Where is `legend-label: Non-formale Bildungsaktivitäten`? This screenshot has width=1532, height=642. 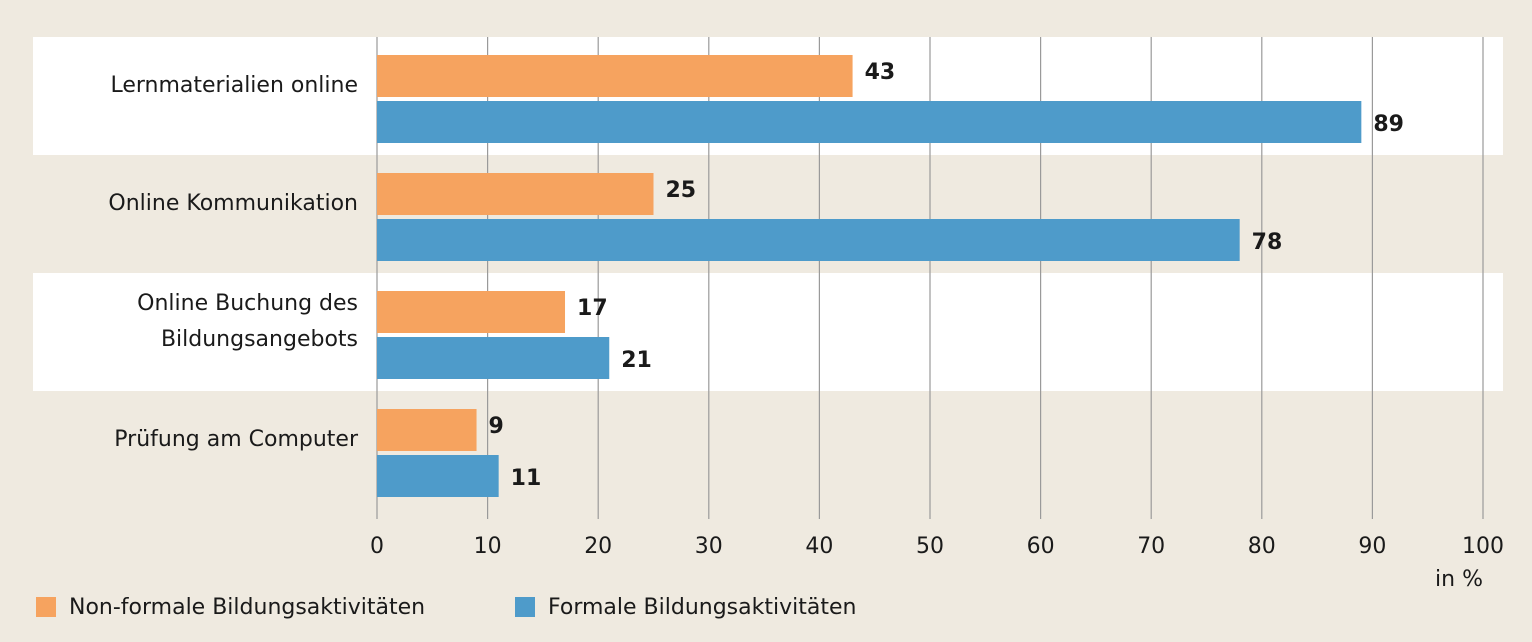
legend-label: Non-formale Bildungsaktivitäten is located at coordinates (247, 607).